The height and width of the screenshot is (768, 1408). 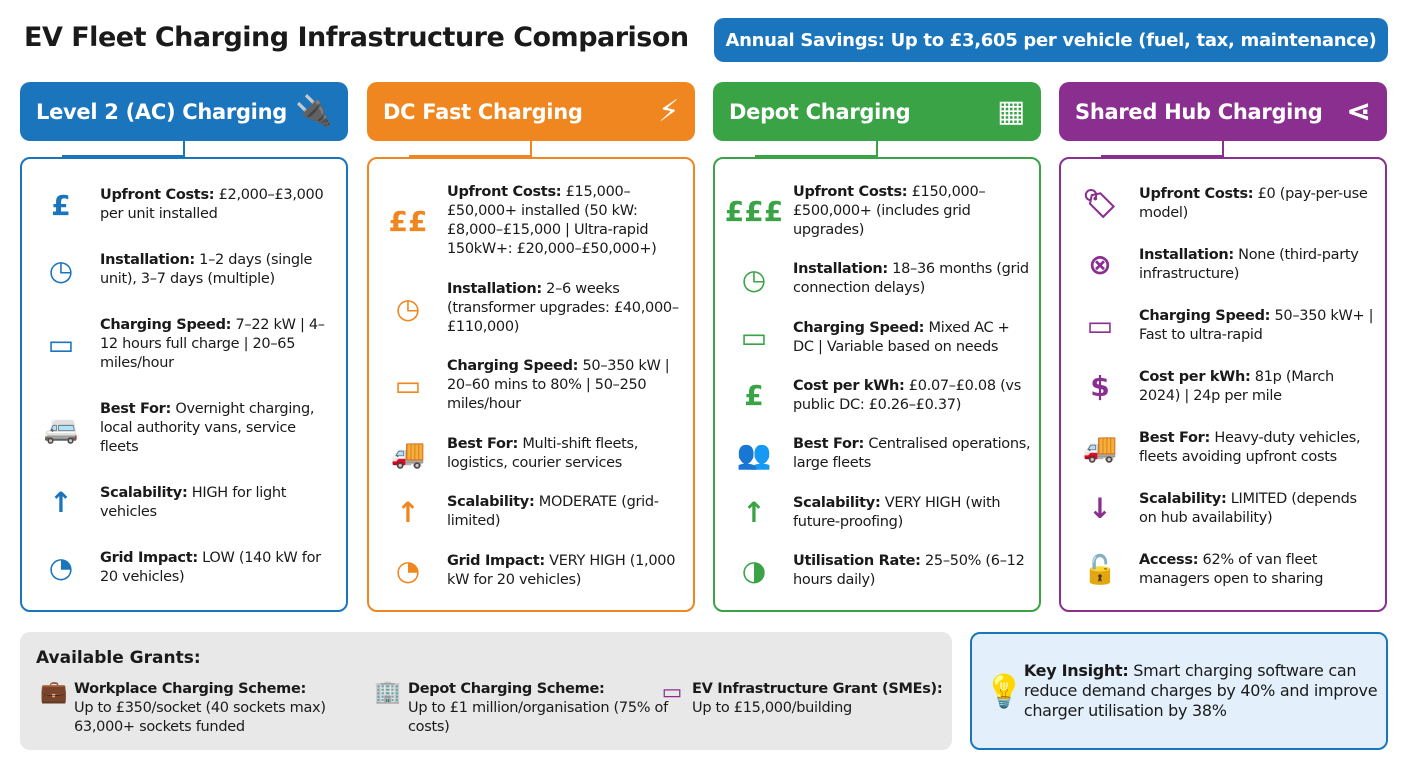 What do you see at coordinates (754, 454) in the screenshot?
I see `people-icon: 👥` at bounding box center [754, 454].